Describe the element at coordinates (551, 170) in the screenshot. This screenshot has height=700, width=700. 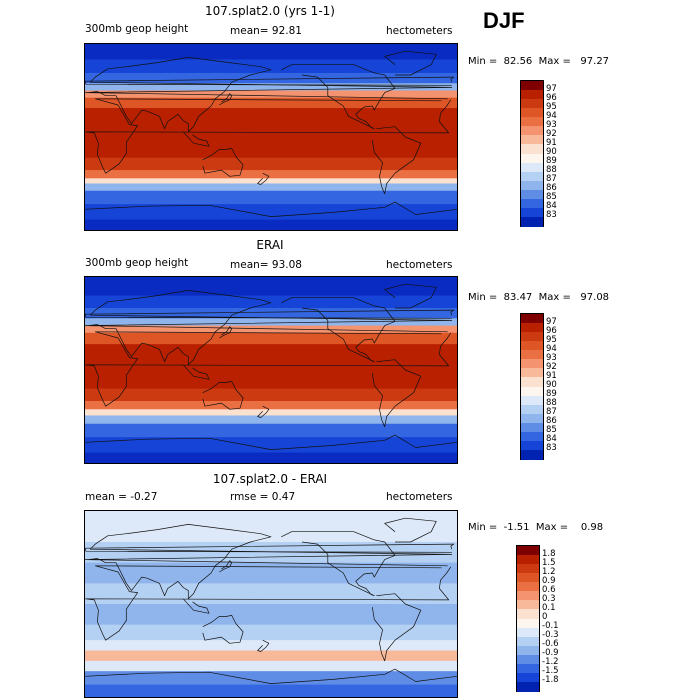
I see `colorbar-tick-label: 88` at that location.